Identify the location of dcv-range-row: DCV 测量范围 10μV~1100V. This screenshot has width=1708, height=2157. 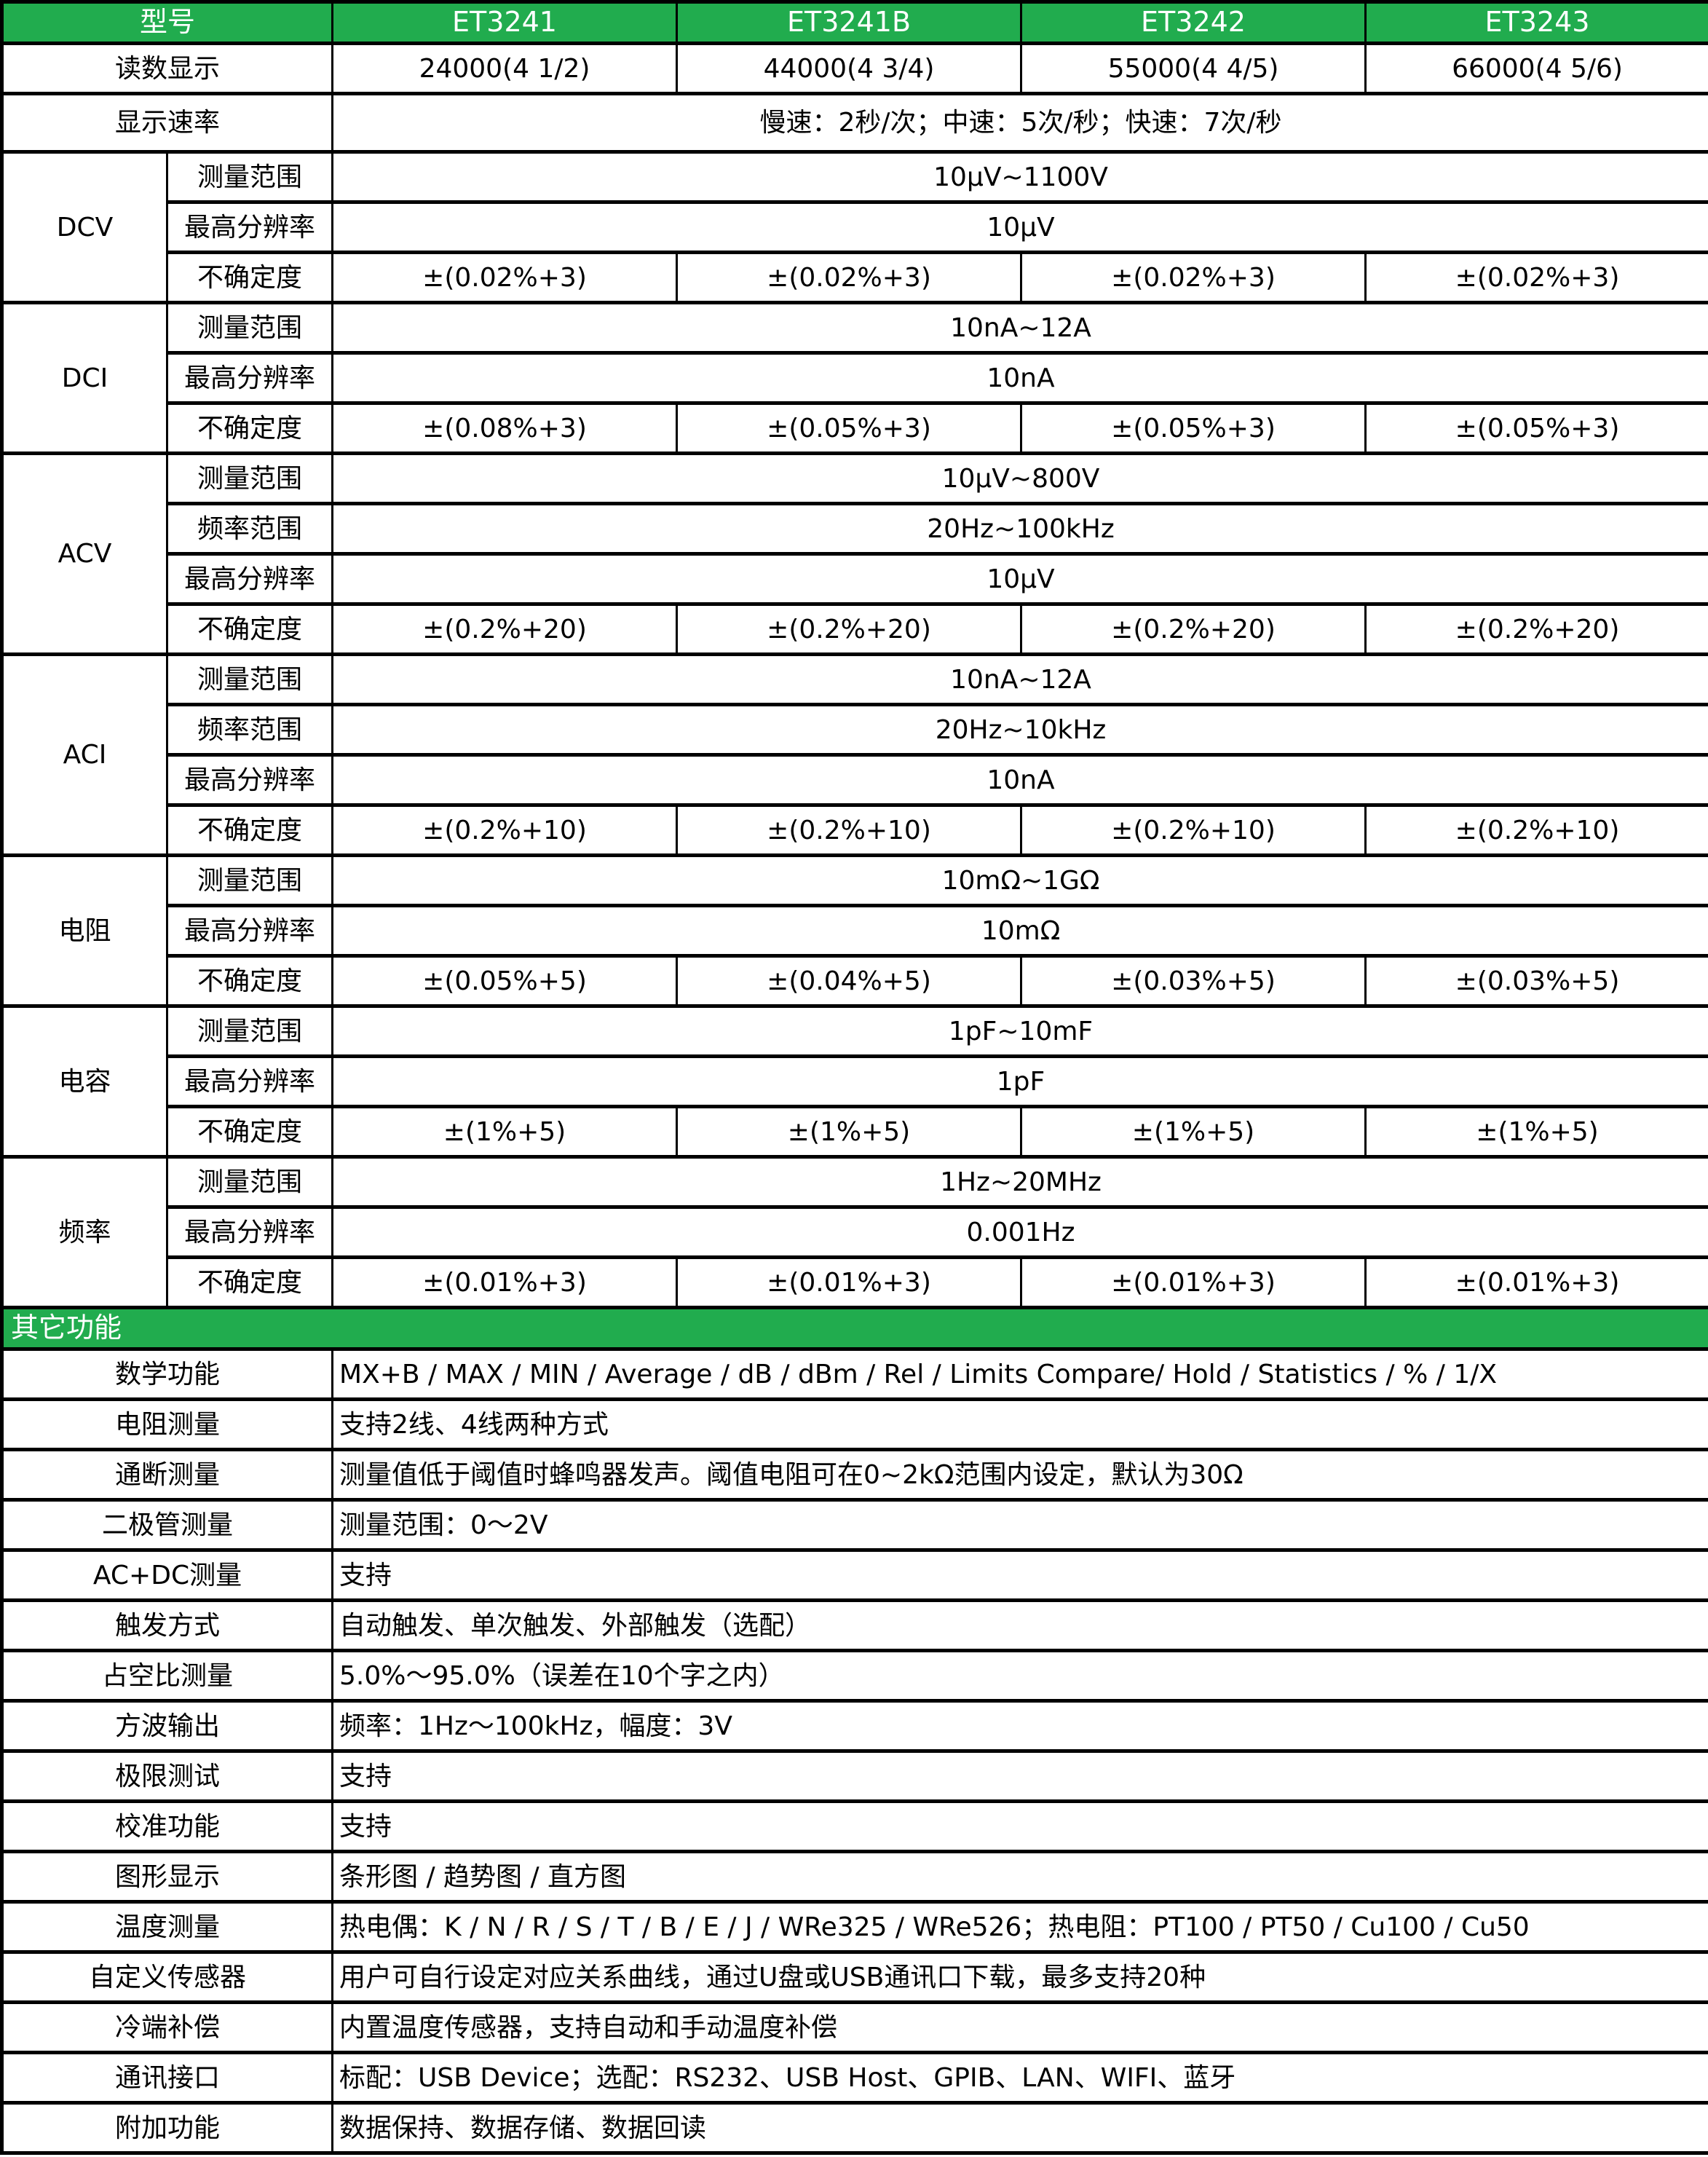
(854, 227).